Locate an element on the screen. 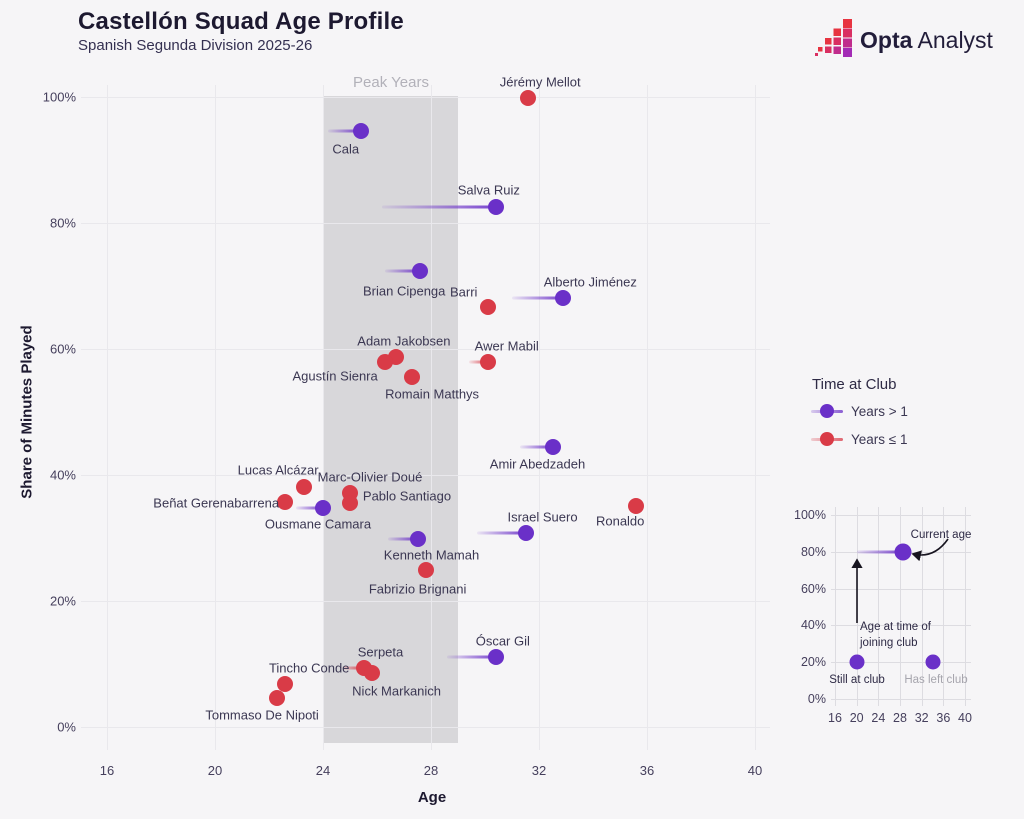  mini-x-tick-label: 36 is located at coordinates (943, 718).